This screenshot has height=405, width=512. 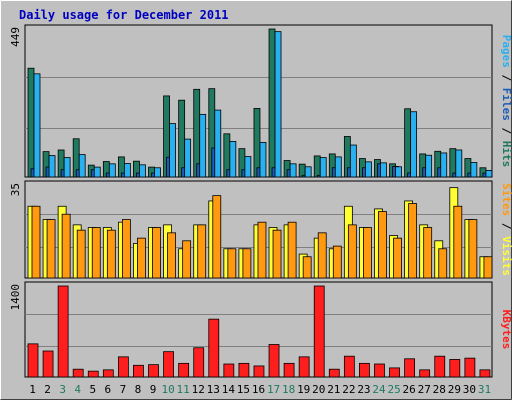 What do you see at coordinates (108, 389) in the screenshot?
I see `x-tick-label-day-6: 6` at bounding box center [108, 389].